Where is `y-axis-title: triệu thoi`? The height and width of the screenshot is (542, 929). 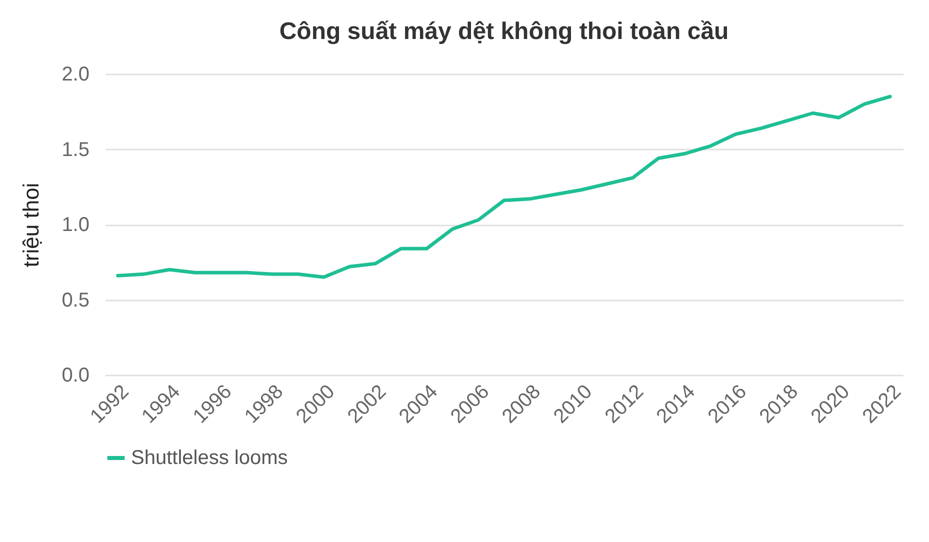 y-axis-title: triệu thoi is located at coordinates (31, 225).